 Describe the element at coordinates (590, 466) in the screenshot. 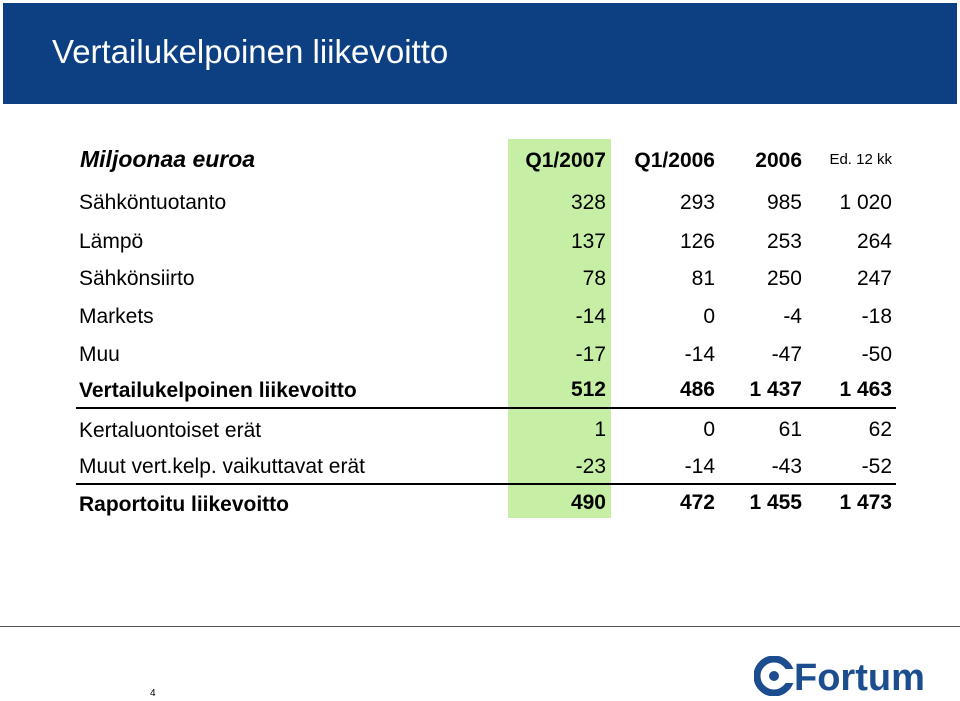

I see `table-cell: -23` at that location.